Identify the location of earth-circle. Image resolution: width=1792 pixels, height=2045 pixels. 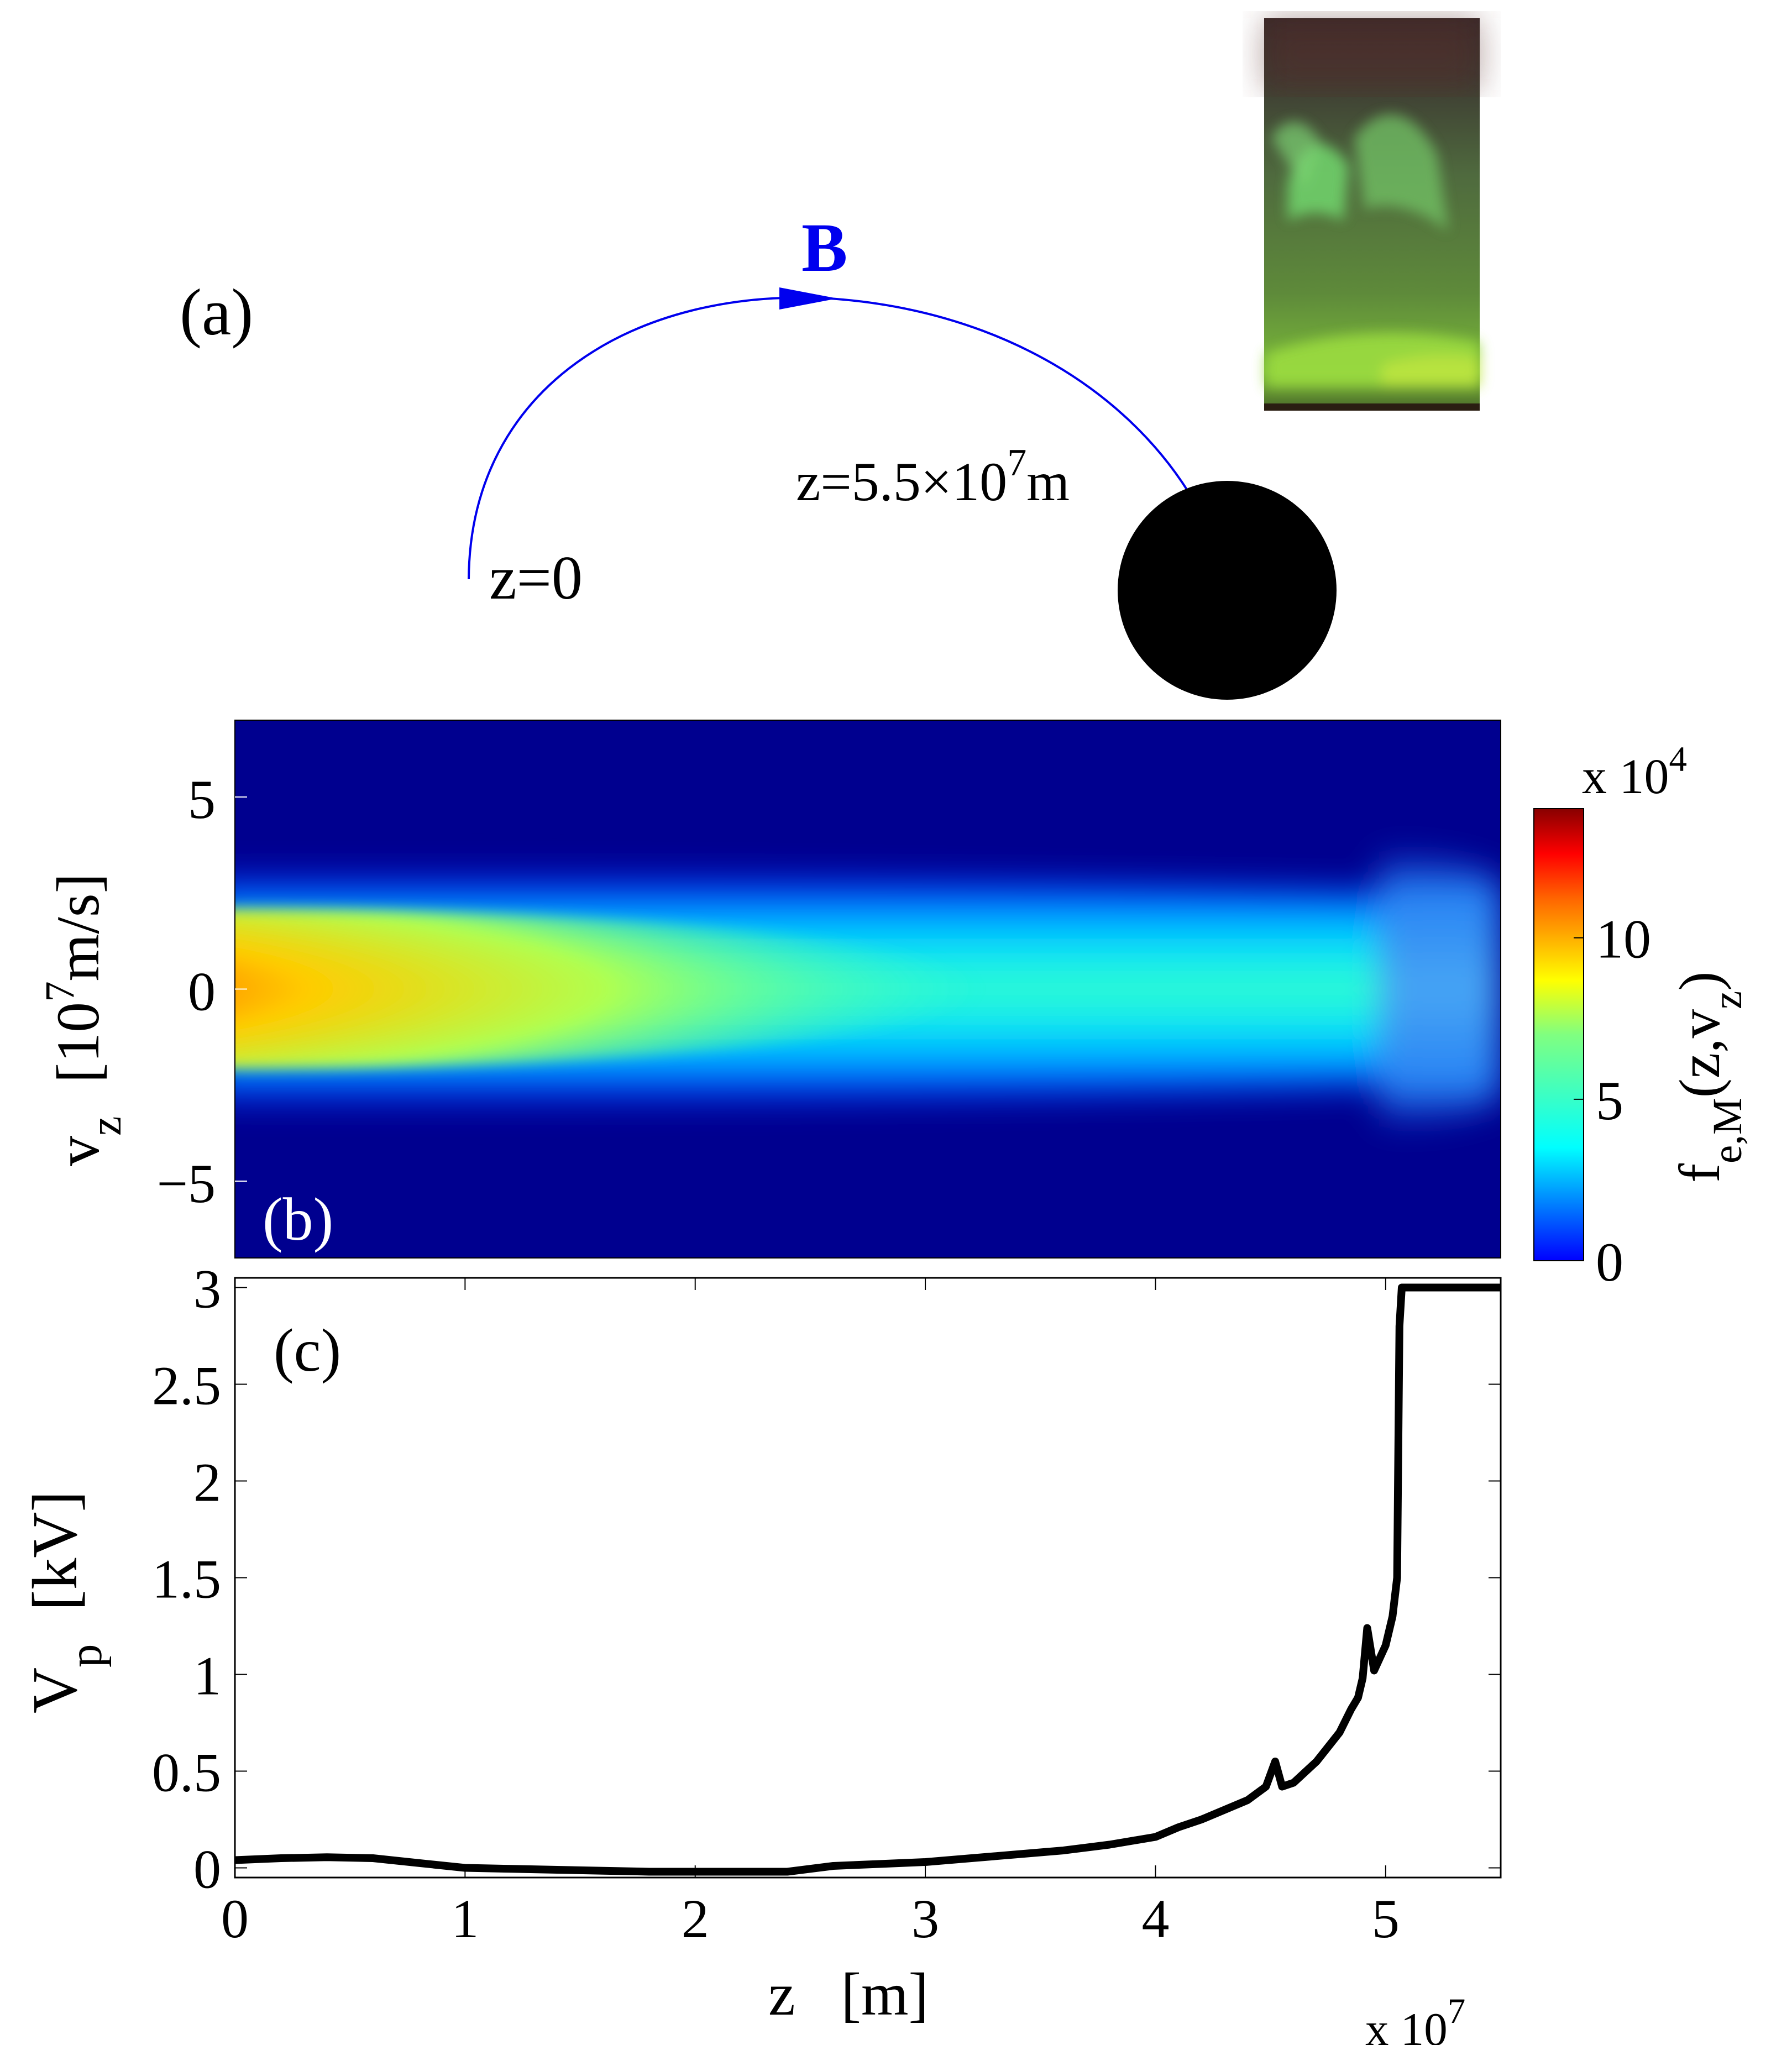
(1227, 590).